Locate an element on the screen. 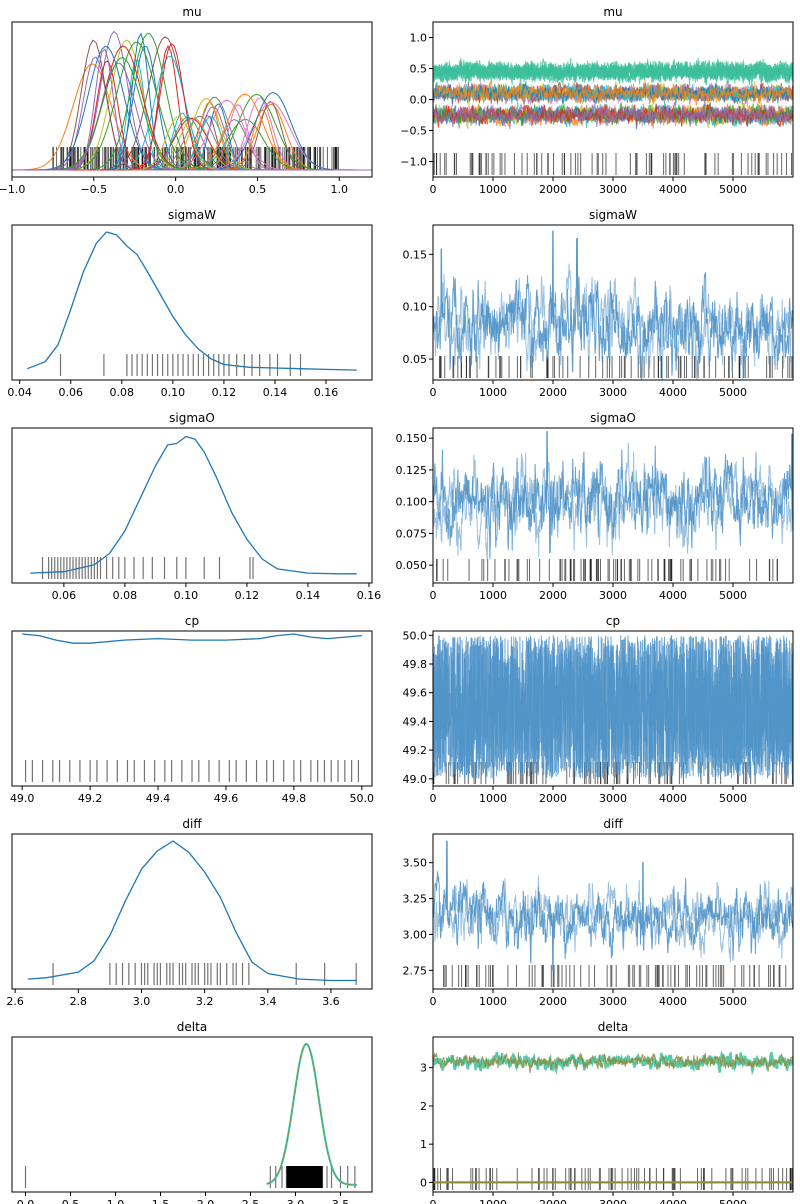 This screenshot has height=1204, width=800. x-tick-label: 0.16 is located at coordinates (369, 595).